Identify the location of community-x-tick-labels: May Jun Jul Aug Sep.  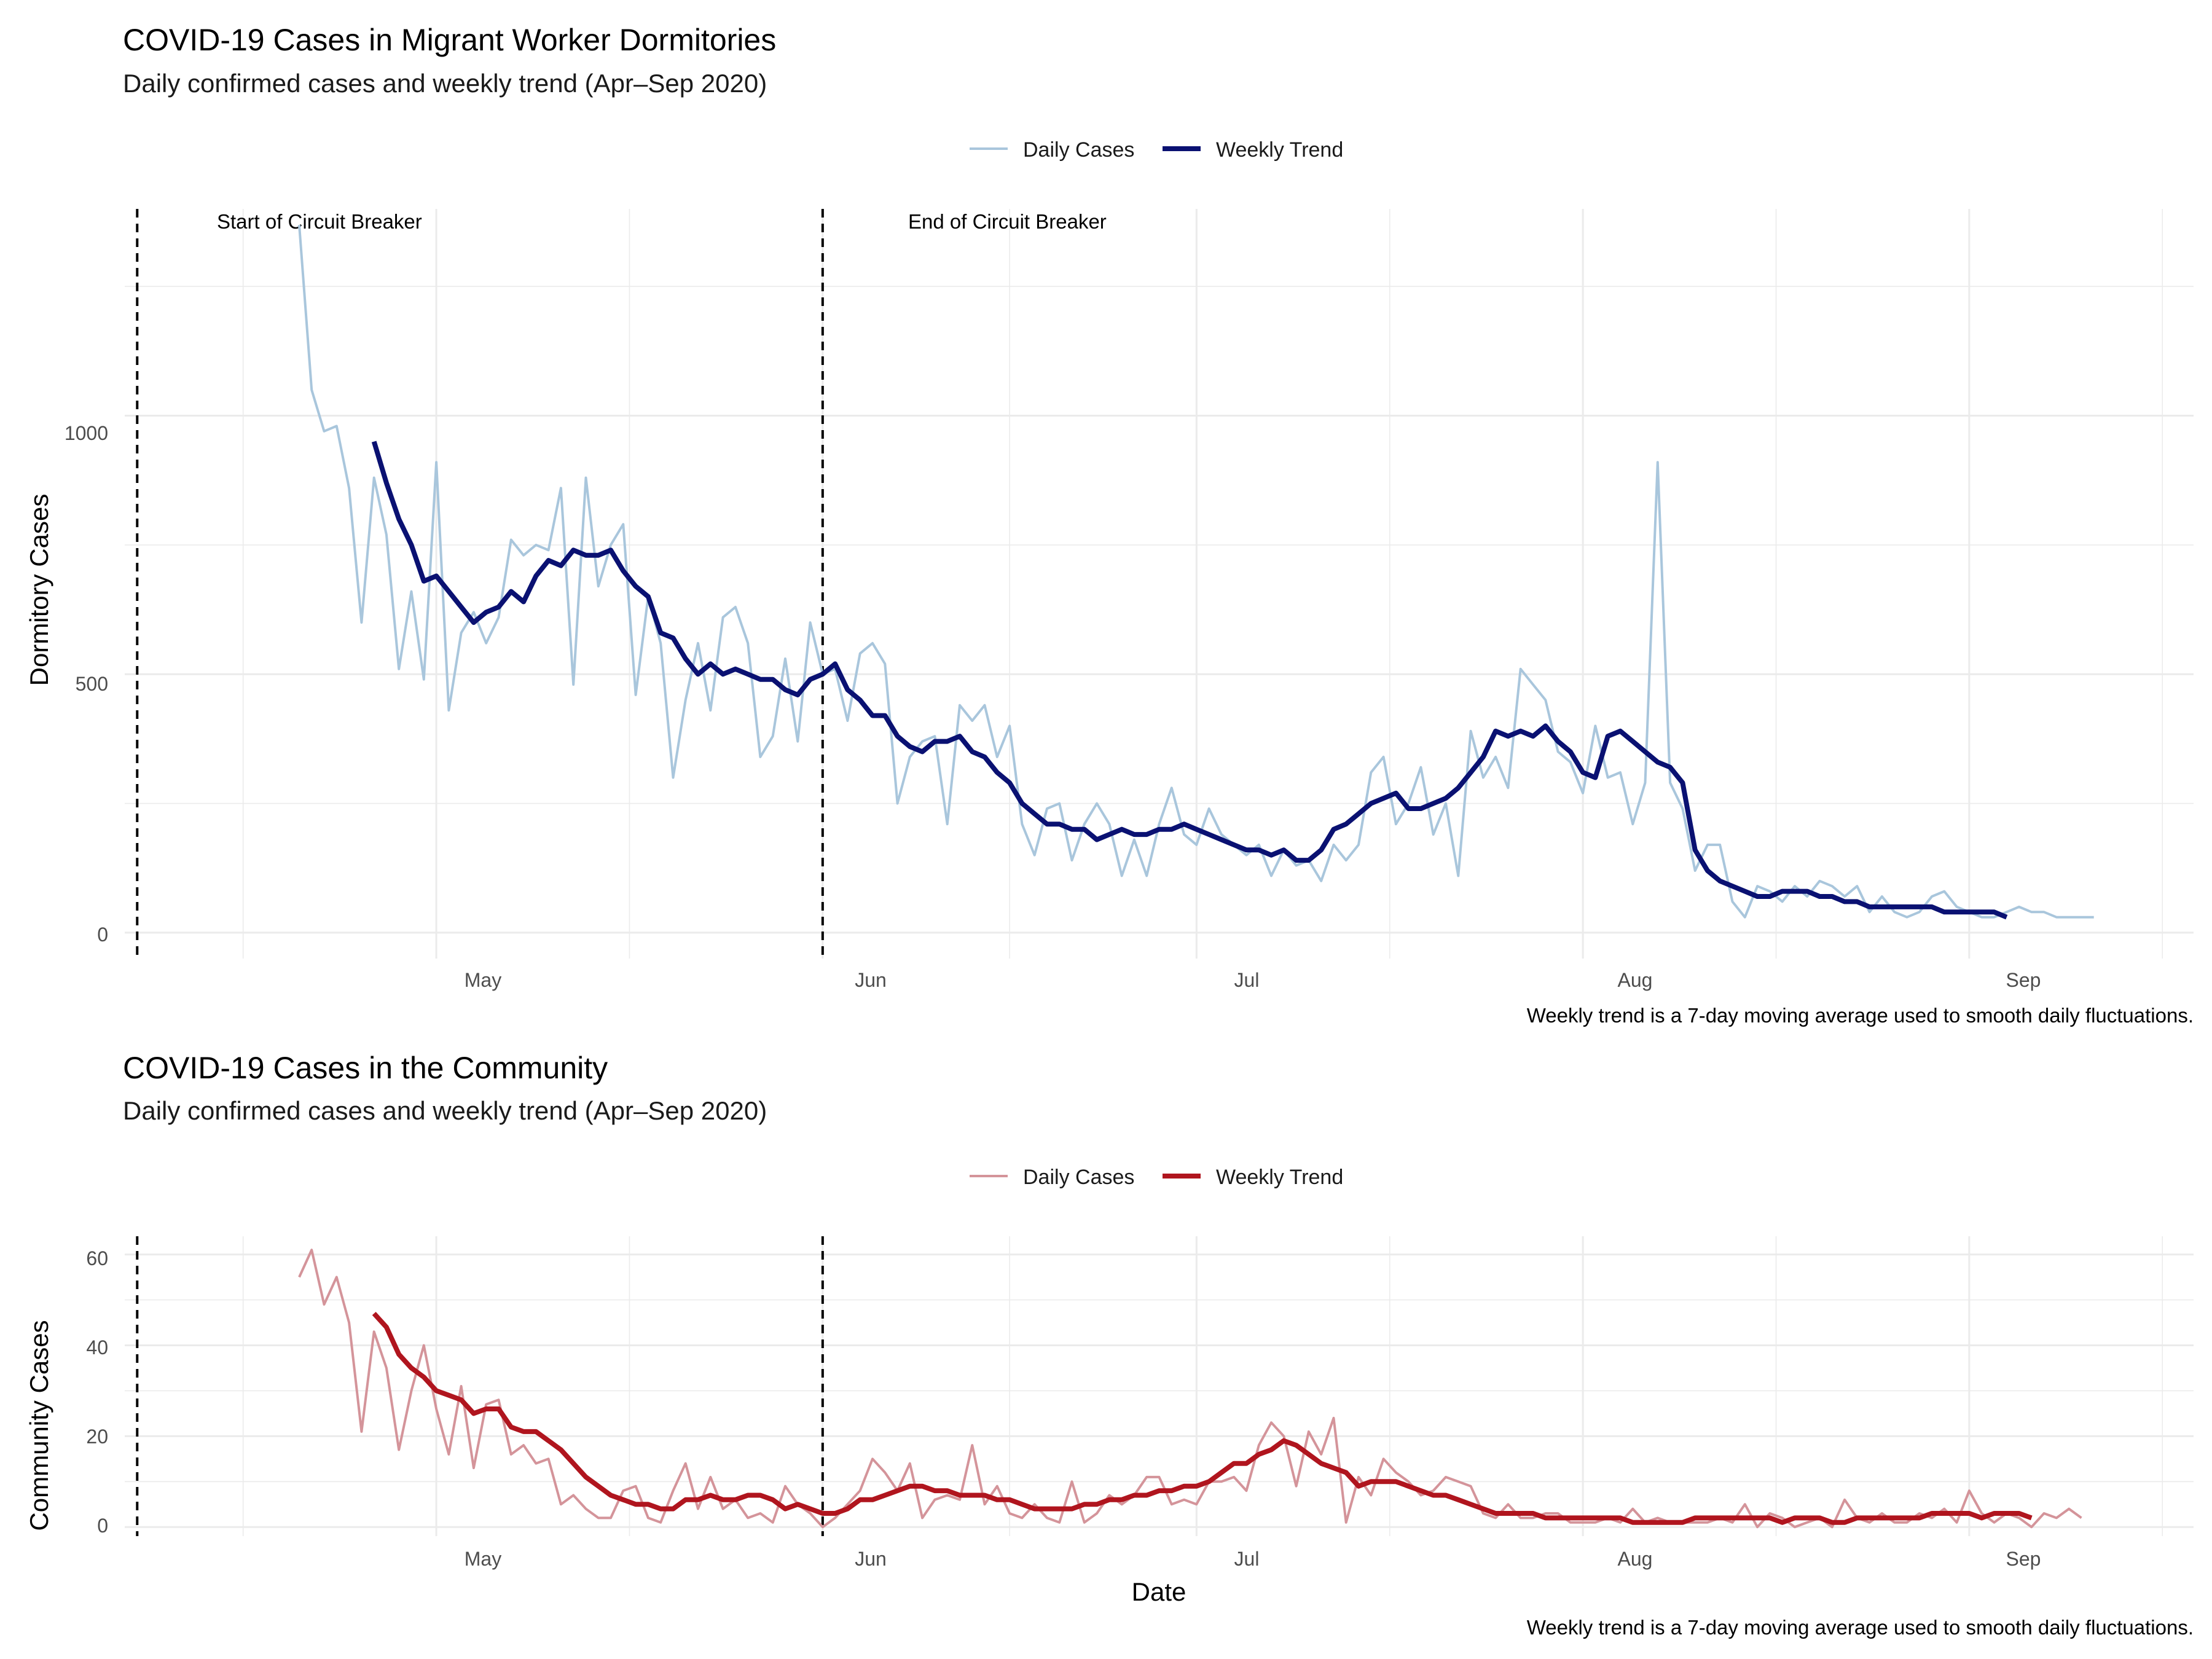
(1253, 1559).